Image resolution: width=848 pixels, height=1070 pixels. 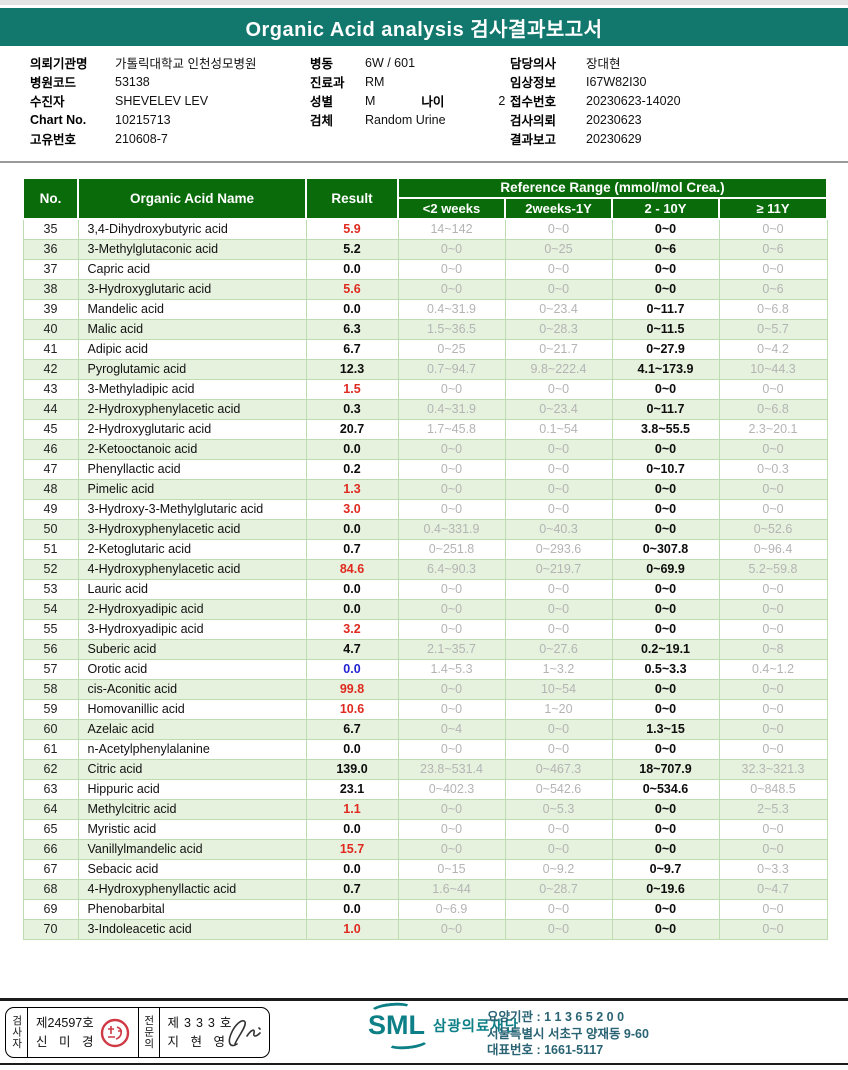 I want to click on table-row: 70 3-Indoleacetic acid 1.0 0~0 0~0 0~0 0~0, so click(x=425, y=929).